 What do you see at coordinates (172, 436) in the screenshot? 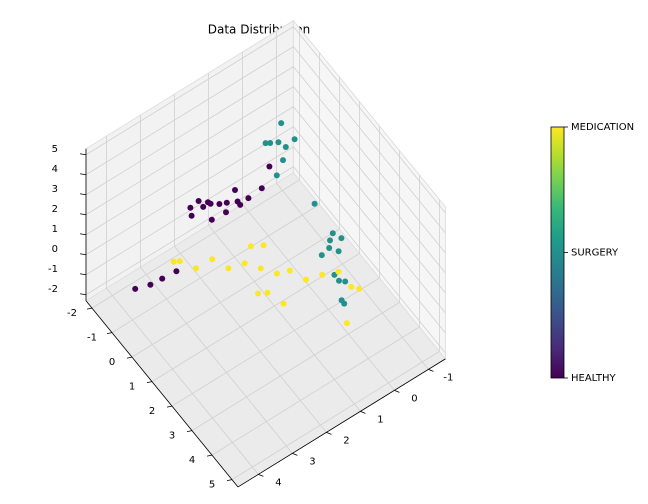
I see `x-tick-label: 3` at bounding box center [172, 436].